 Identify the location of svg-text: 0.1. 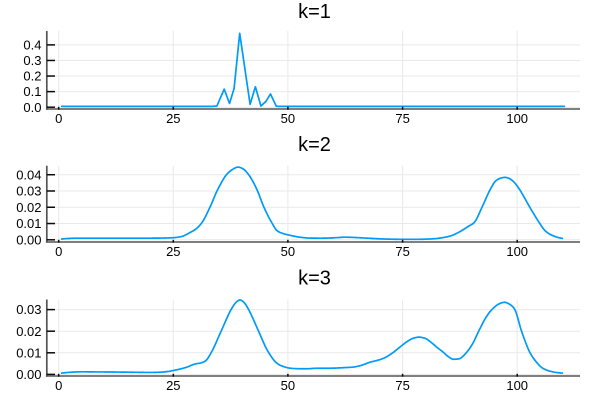
(32, 91).